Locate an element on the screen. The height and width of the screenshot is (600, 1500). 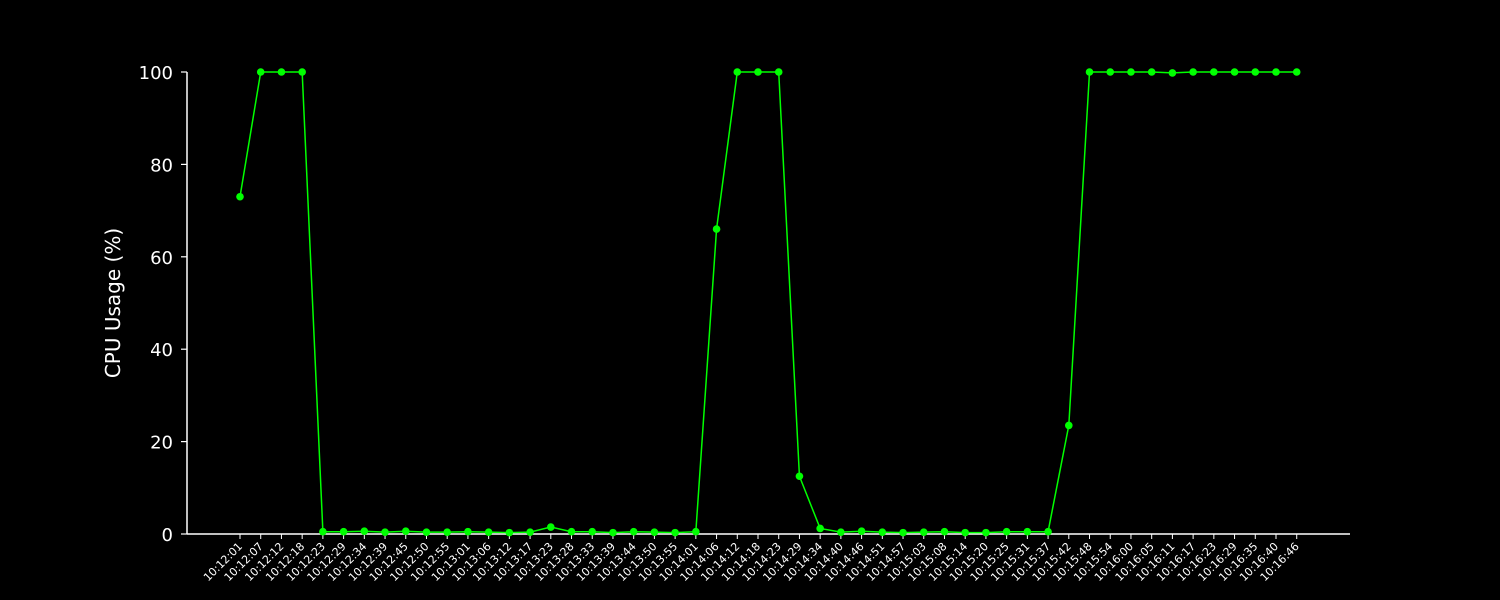
y-tick-label: 20 is located at coordinates (161, 443).